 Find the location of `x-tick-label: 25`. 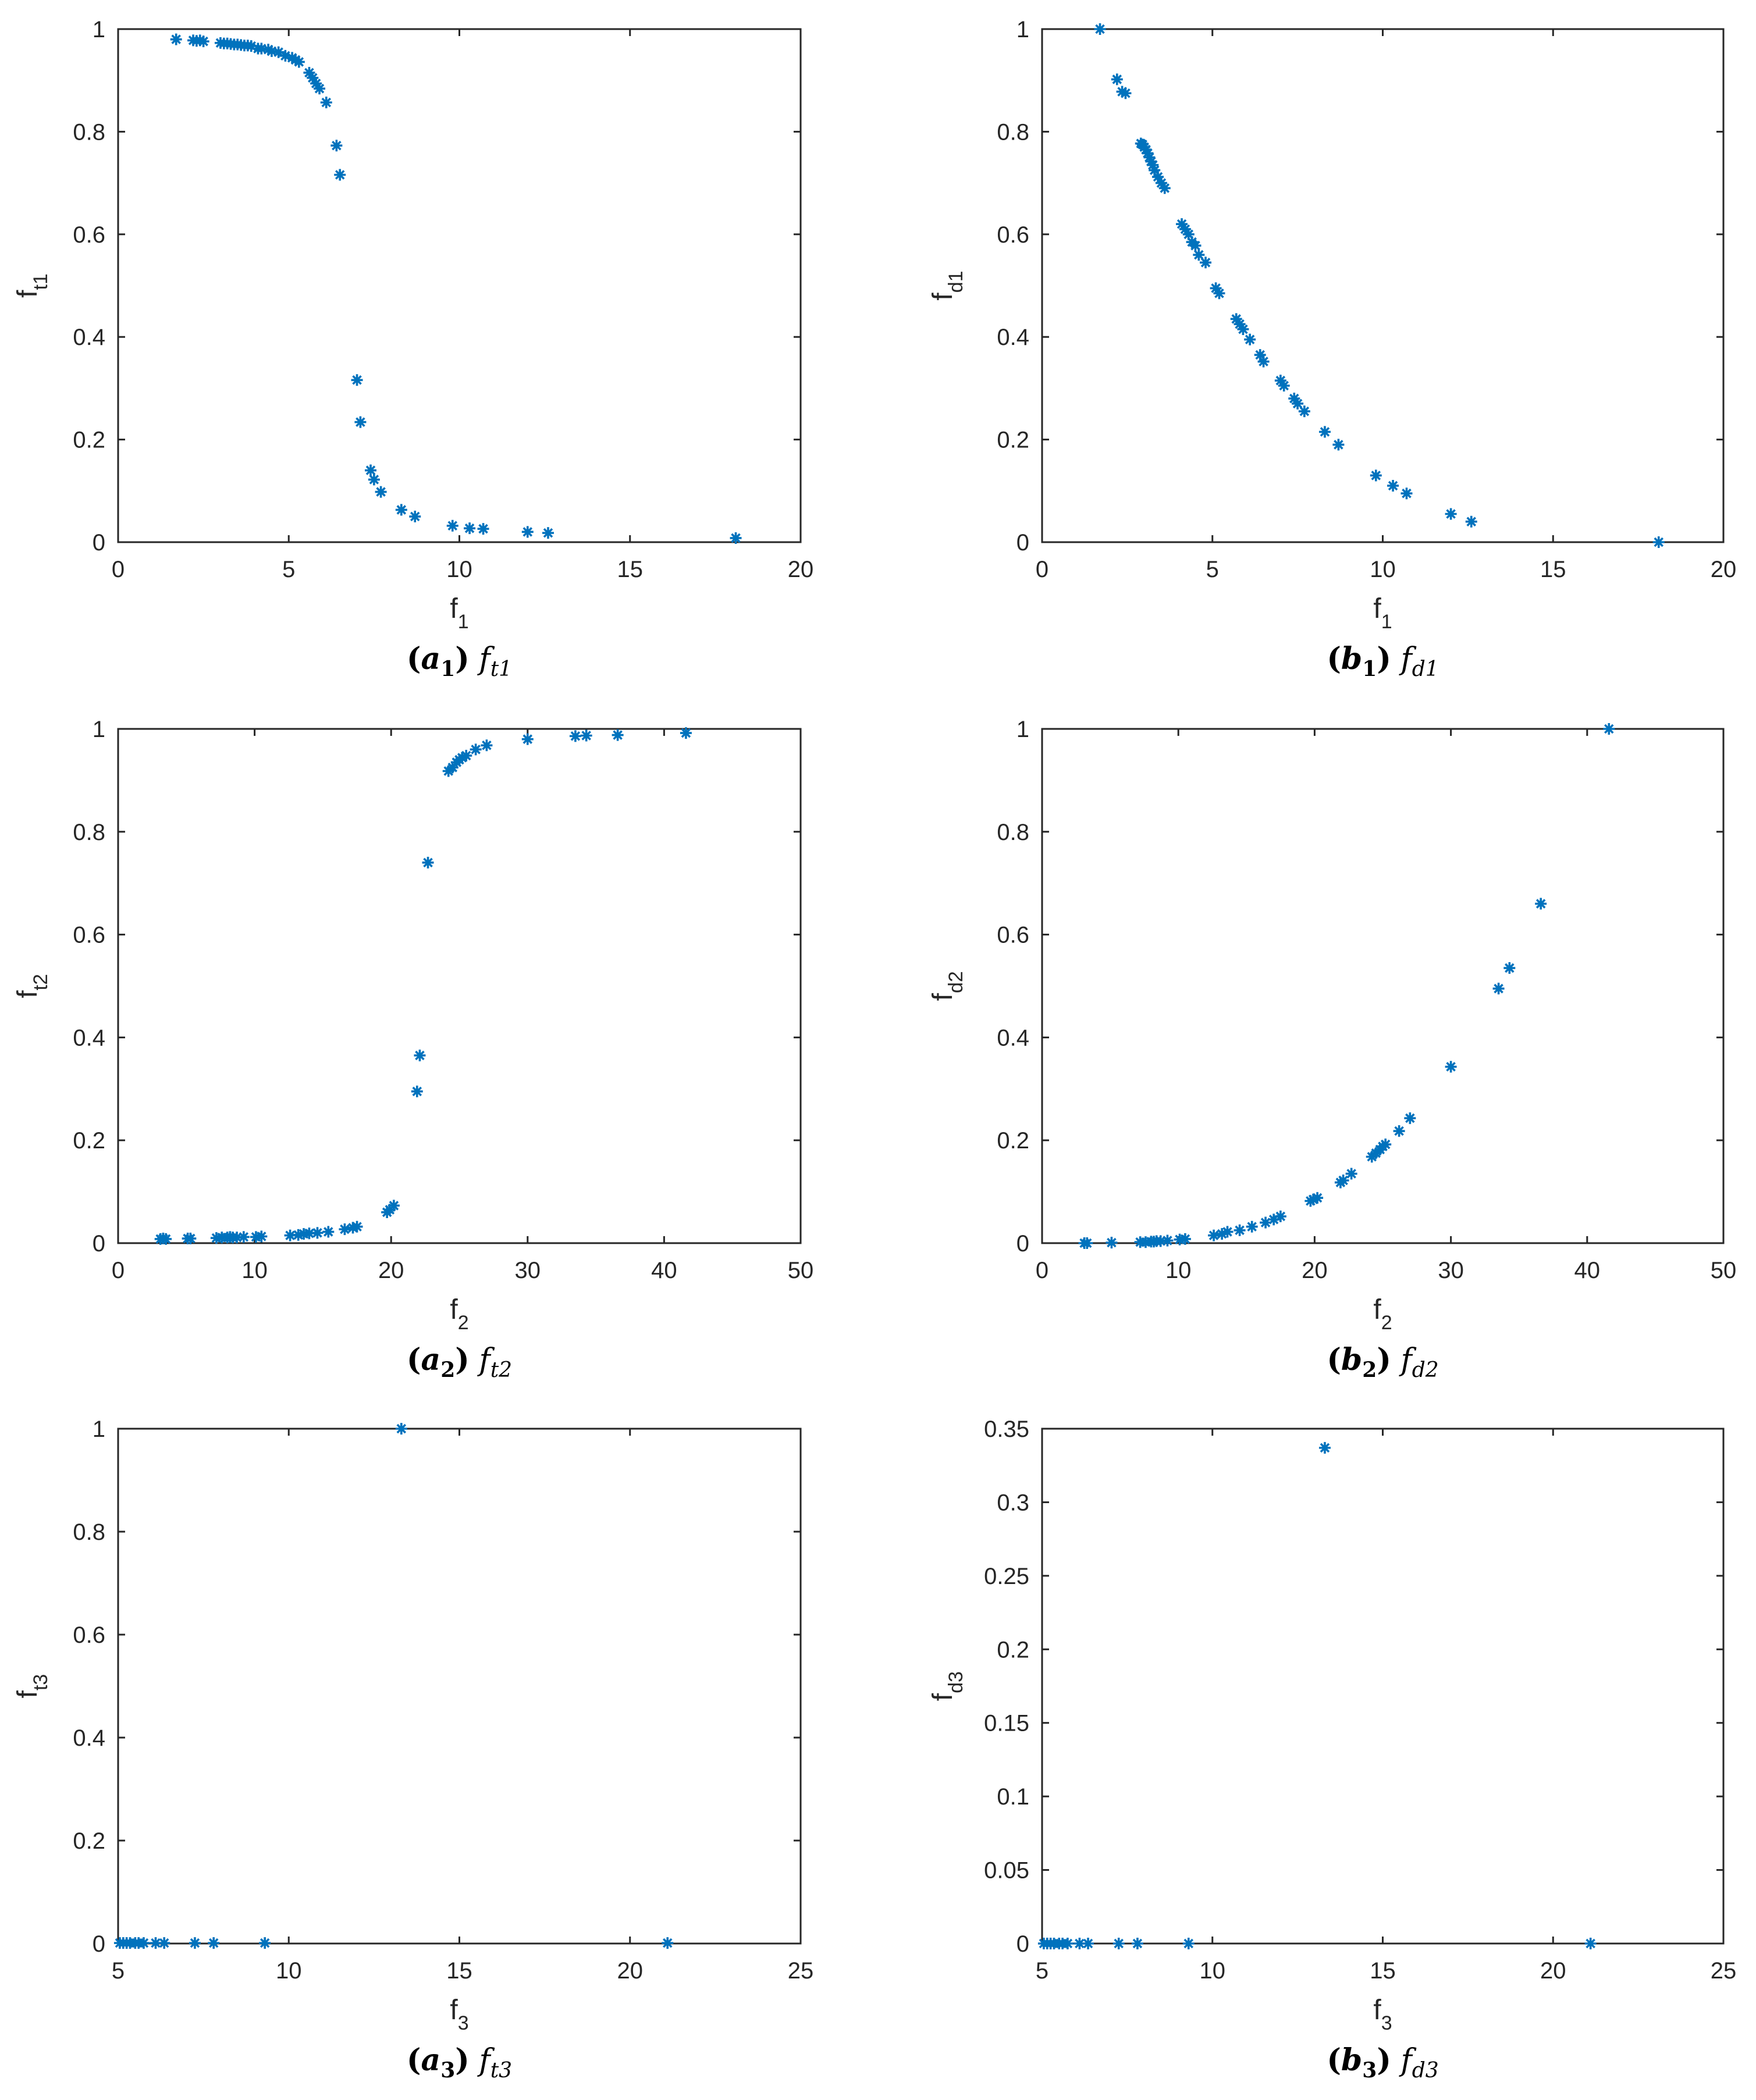

x-tick-label: 25 is located at coordinates (801, 1971).